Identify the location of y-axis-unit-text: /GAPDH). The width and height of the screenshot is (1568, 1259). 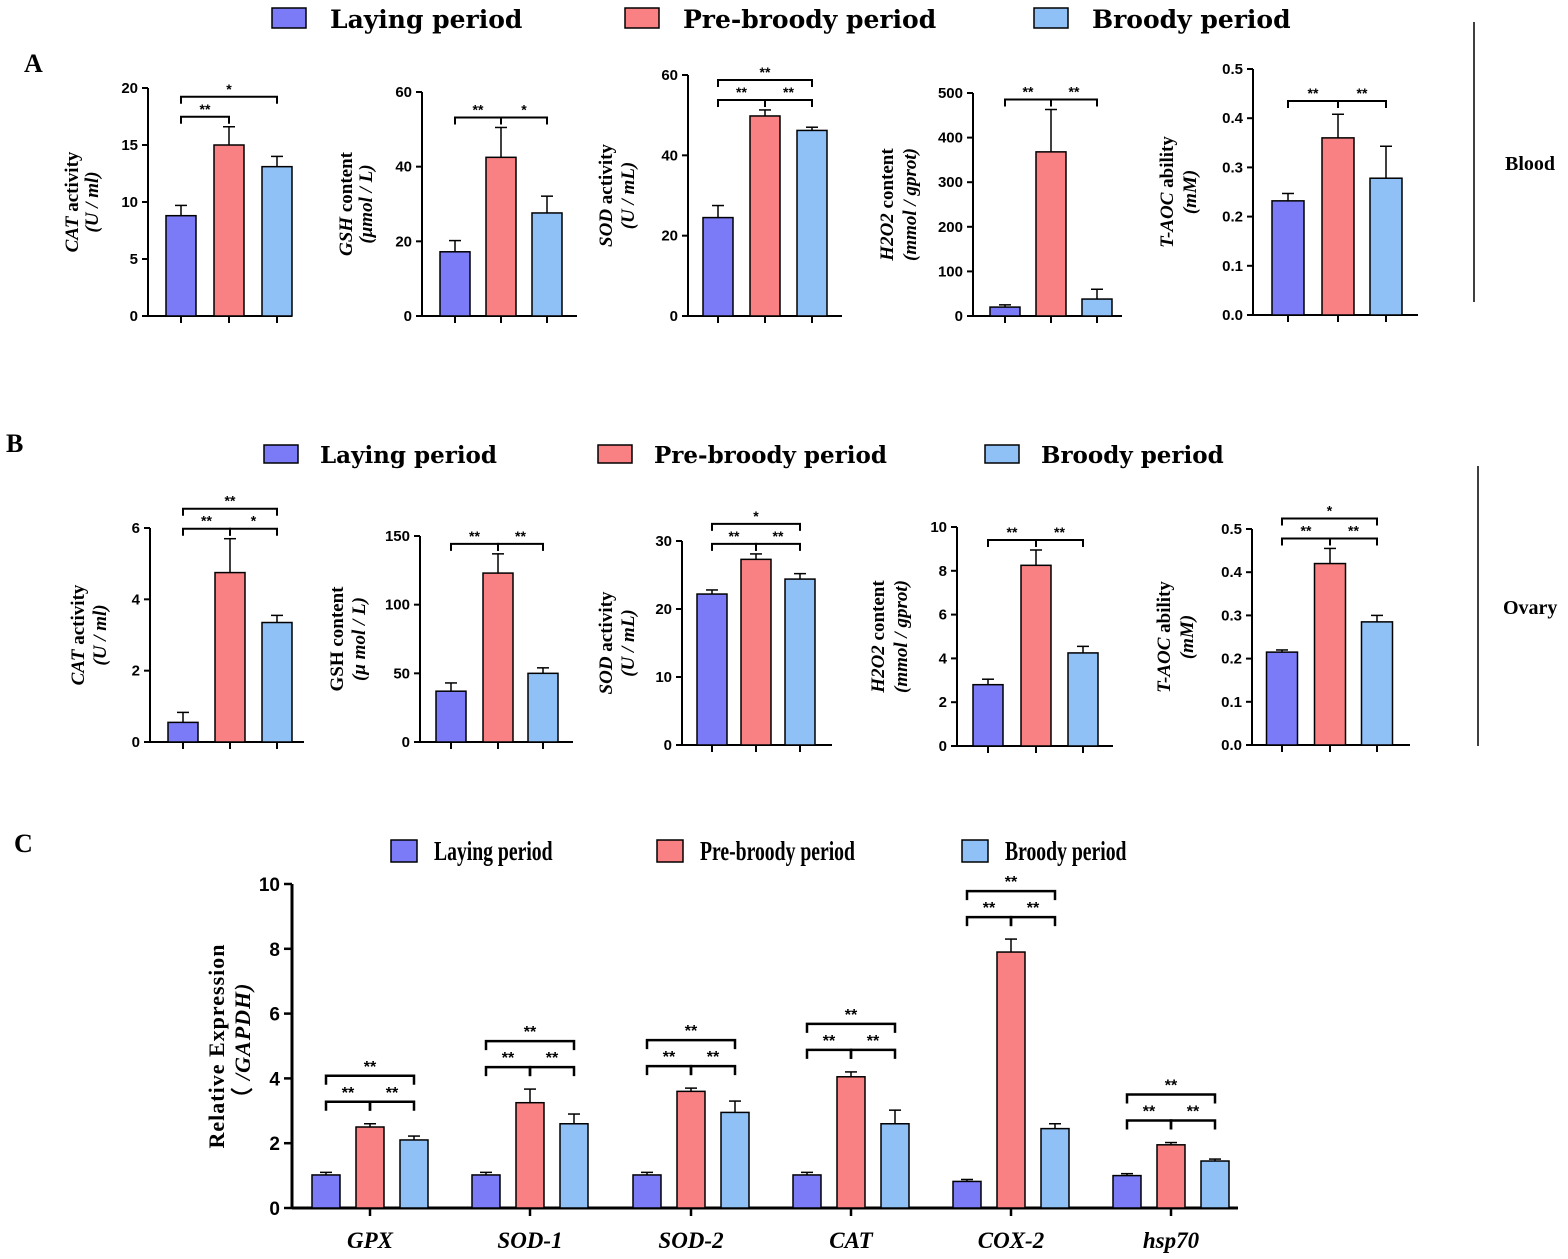
(242, 1035).